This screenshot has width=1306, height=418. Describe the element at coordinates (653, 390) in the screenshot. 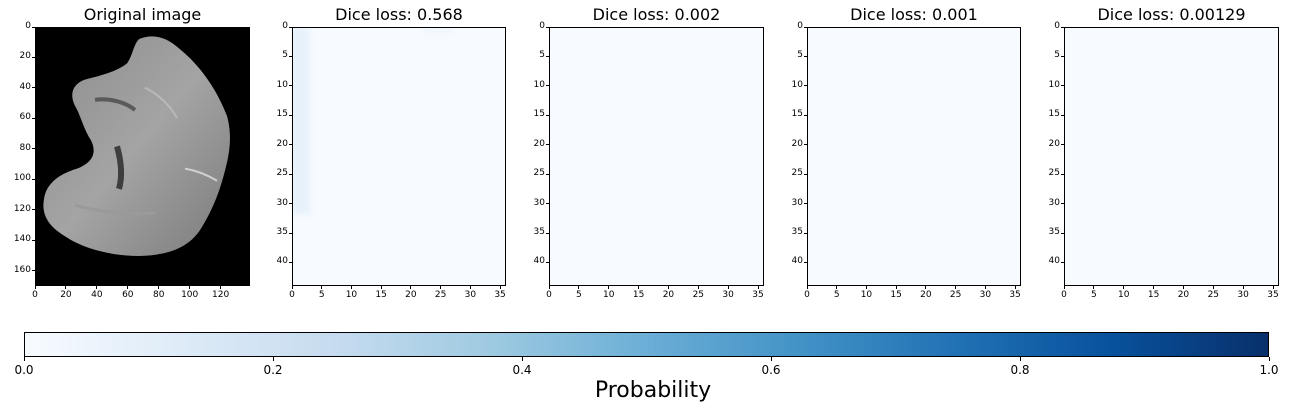

I see `colorbar-label: Probability` at that location.